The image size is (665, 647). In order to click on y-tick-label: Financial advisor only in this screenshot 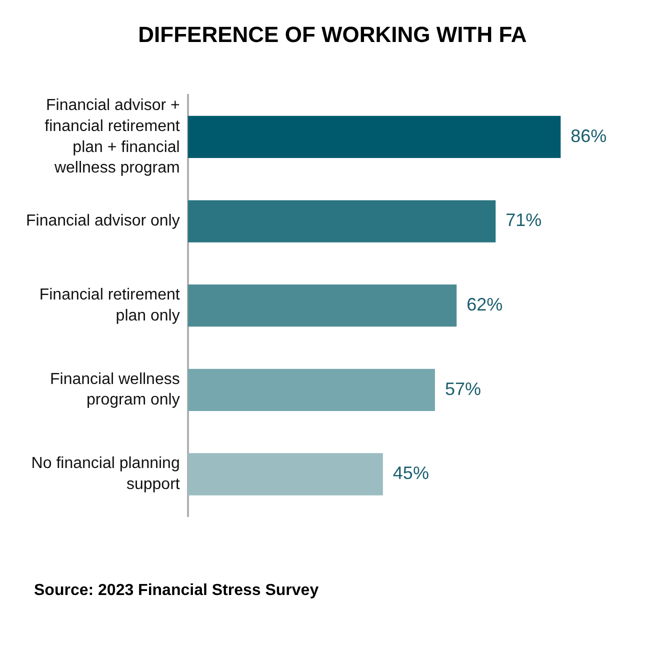, I will do `click(103, 221)`.